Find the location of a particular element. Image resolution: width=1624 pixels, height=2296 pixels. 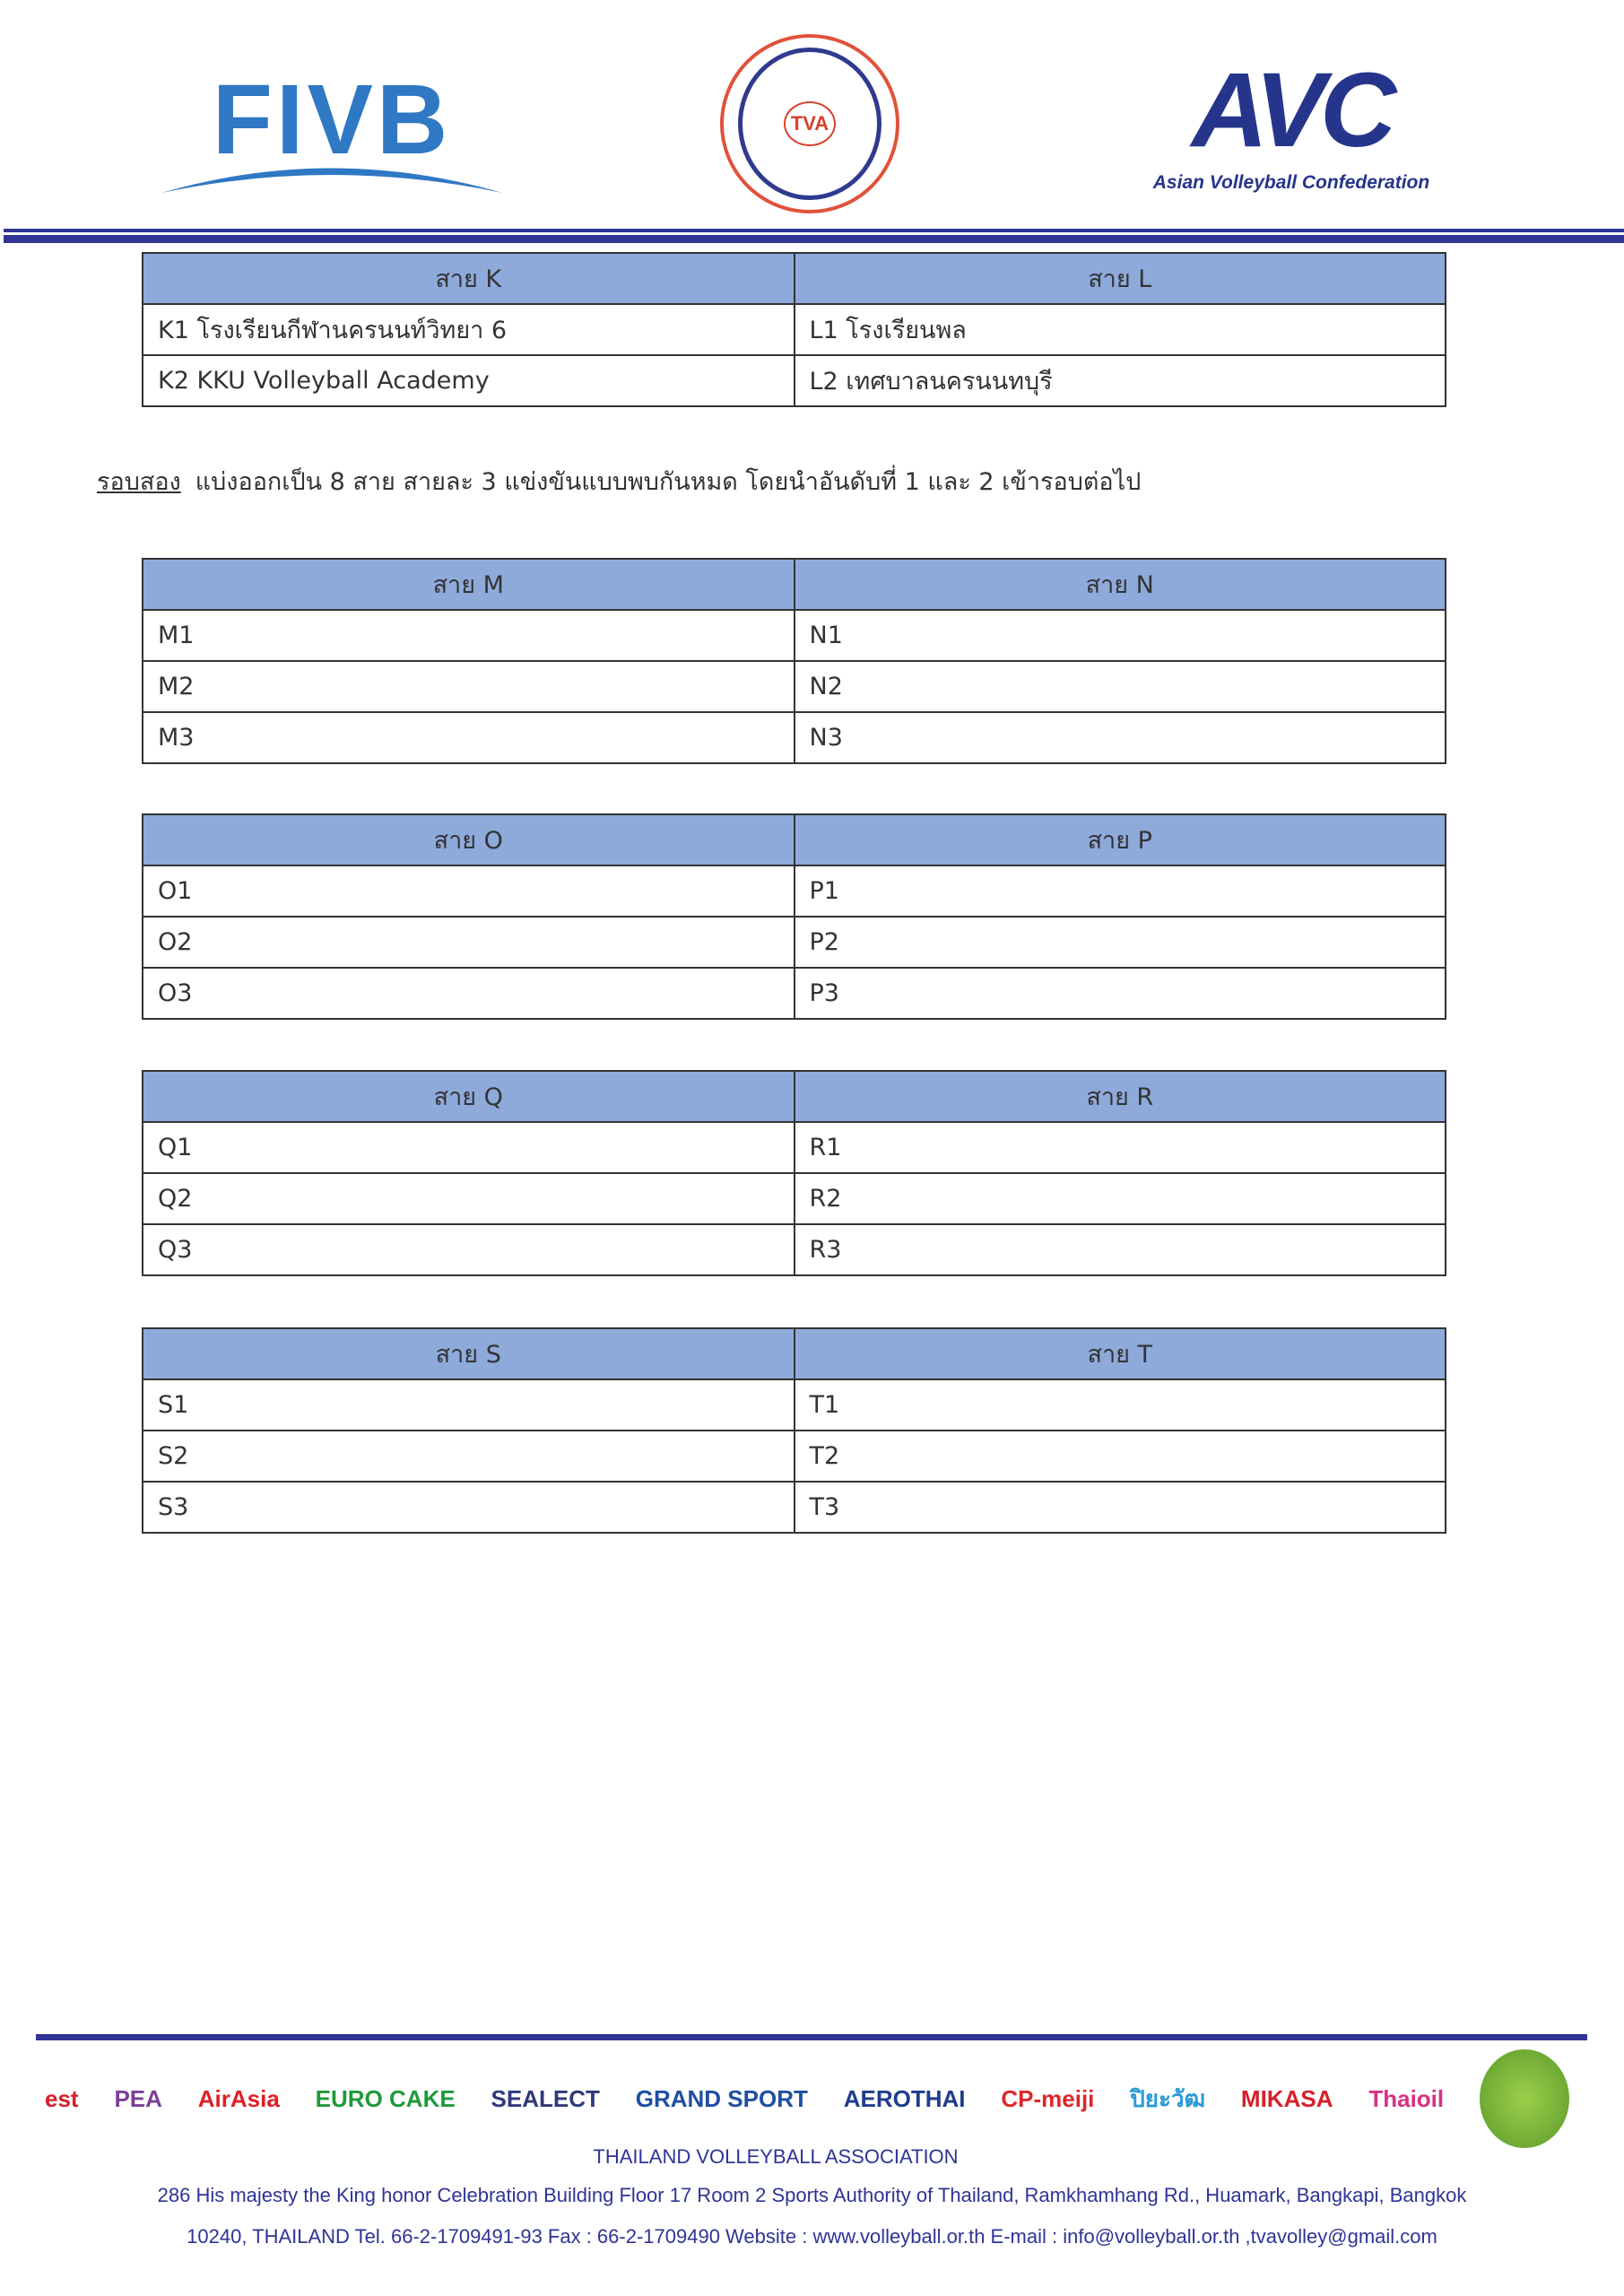

team-cell: O1 is located at coordinates (468, 891).